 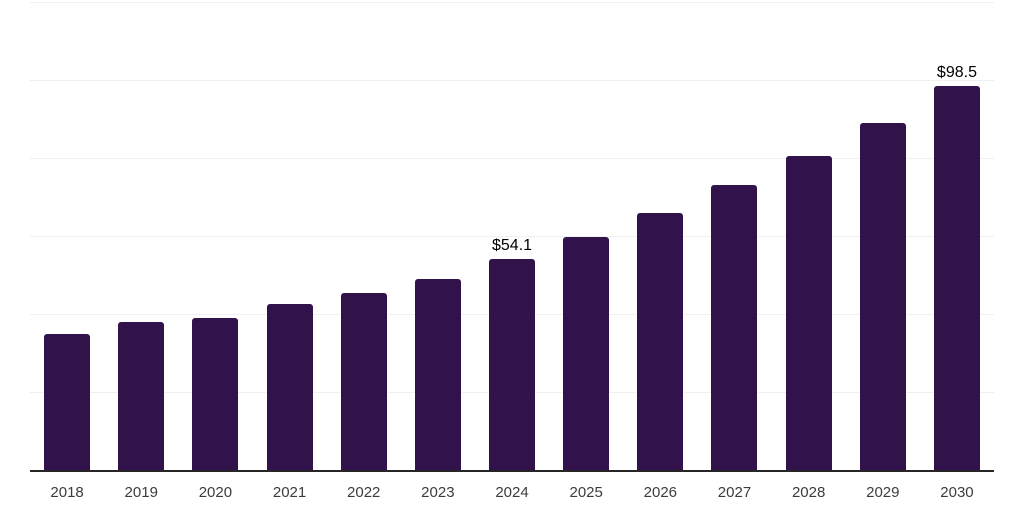 I want to click on x-tick-label-2026: 2026, so click(x=660, y=492).